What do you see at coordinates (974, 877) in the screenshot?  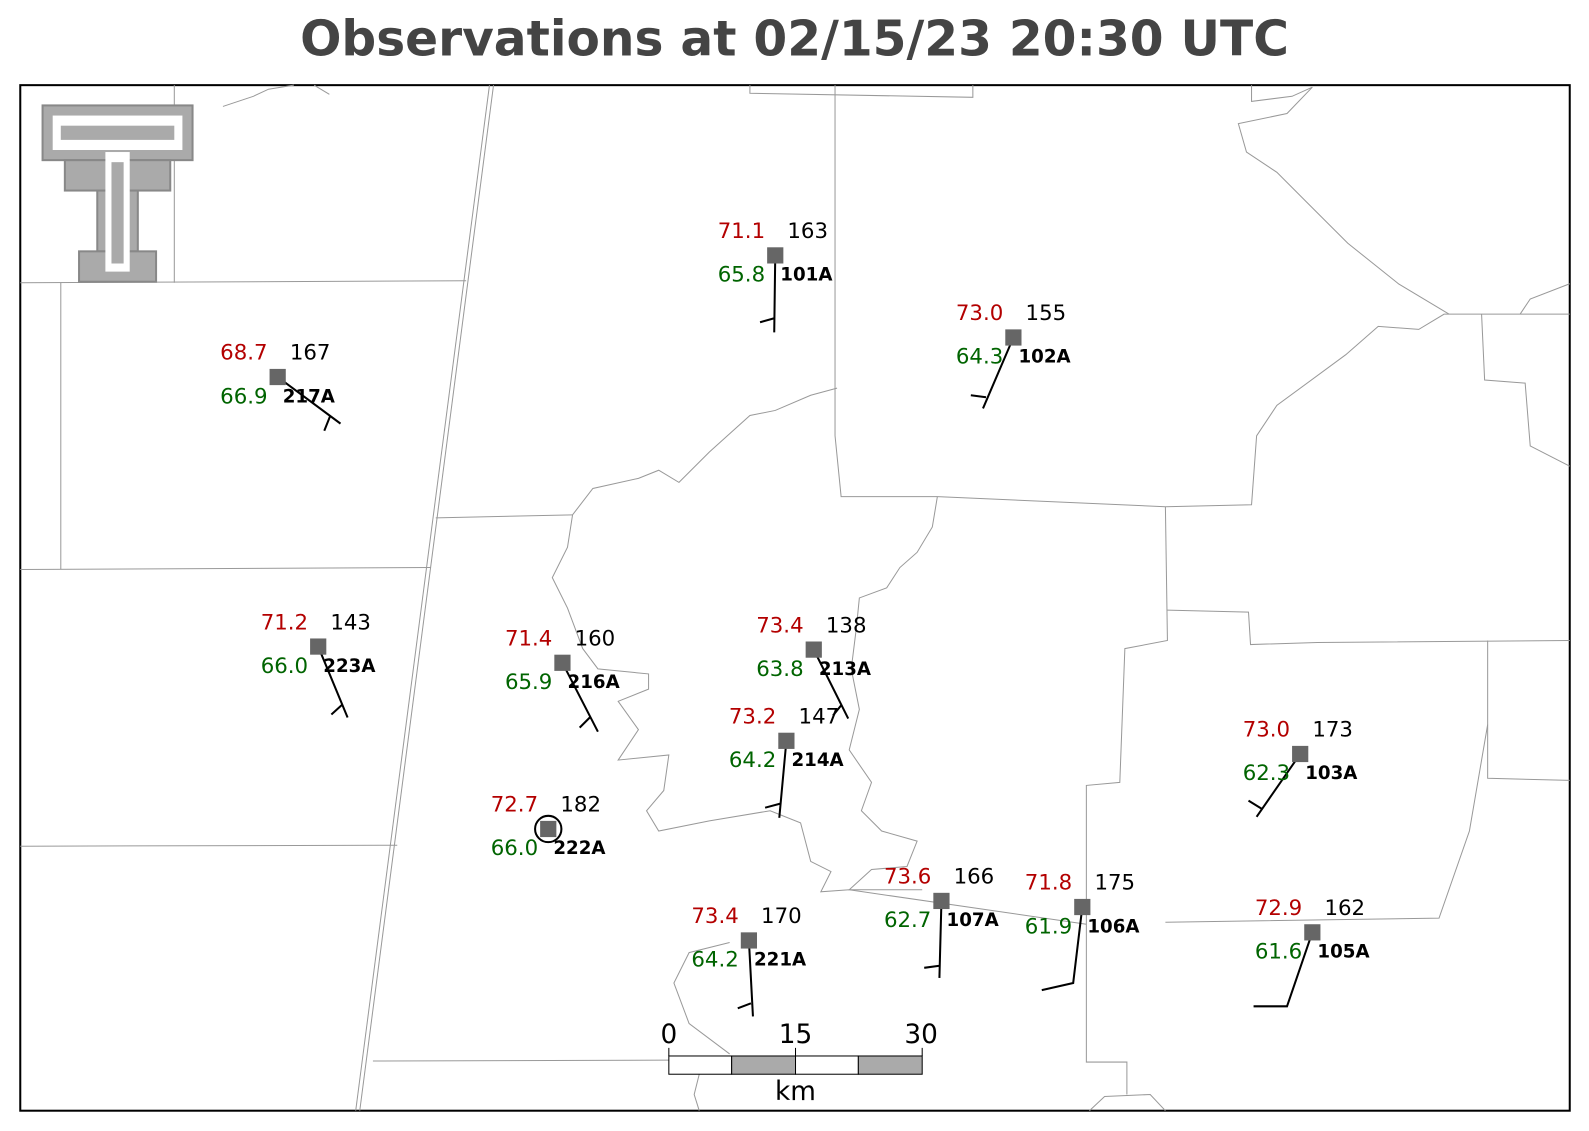 I see `pressure: 166` at bounding box center [974, 877].